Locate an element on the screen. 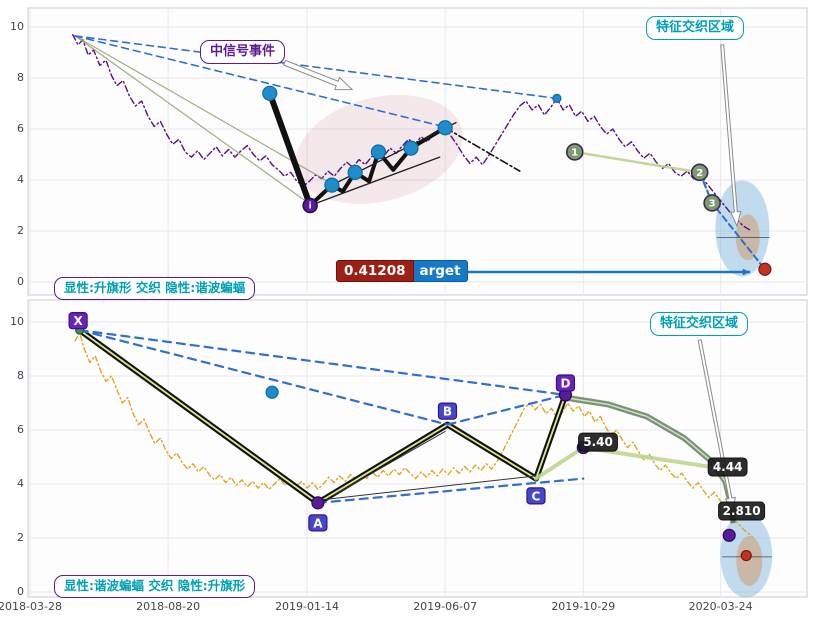  series-dashed-a-ext is located at coordinates (450, 490).